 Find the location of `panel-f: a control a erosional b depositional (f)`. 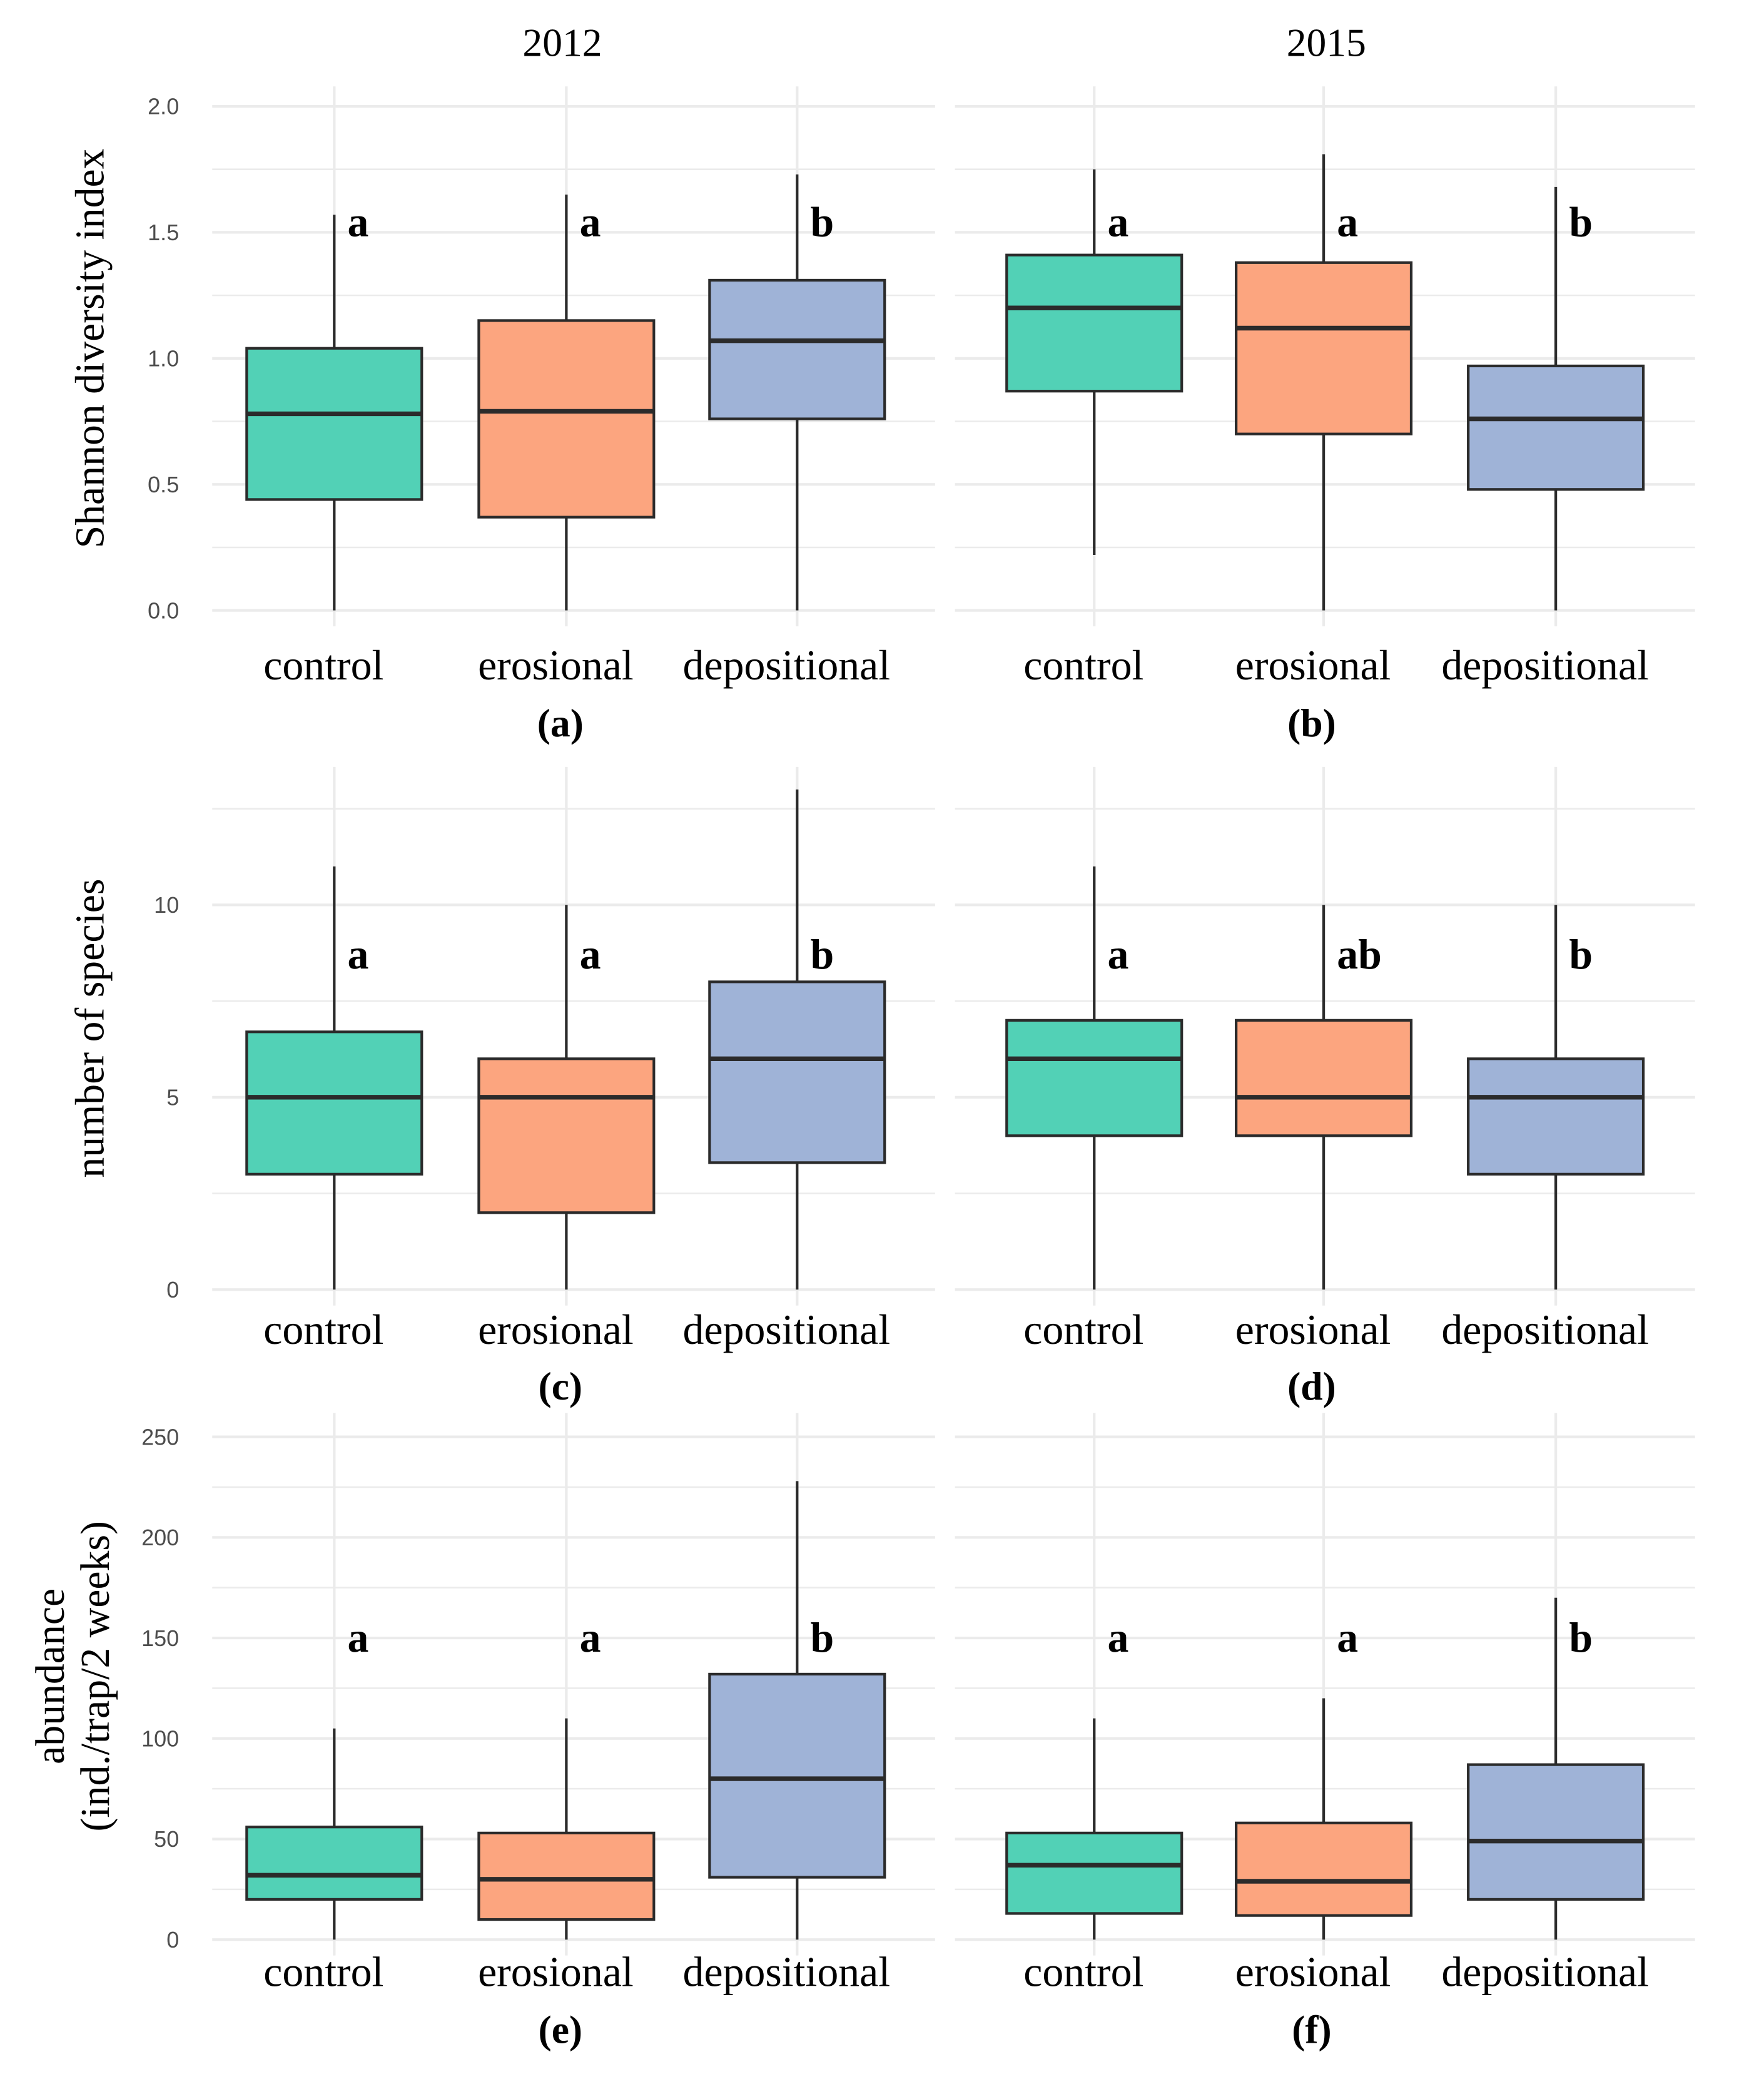

panel-f: a control a erosional b depositional (f) is located at coordinates (1325, 1732).